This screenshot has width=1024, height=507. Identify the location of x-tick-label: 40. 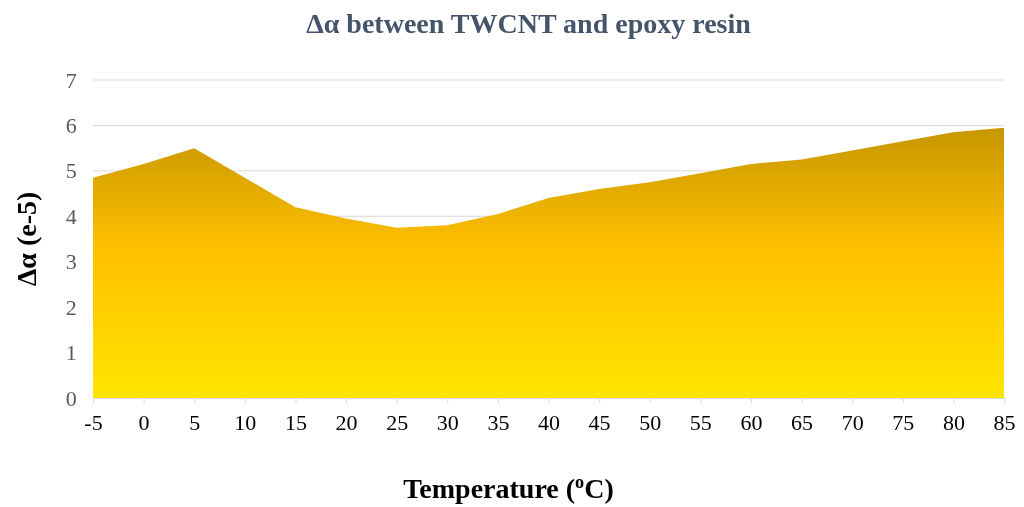
(549, 423).